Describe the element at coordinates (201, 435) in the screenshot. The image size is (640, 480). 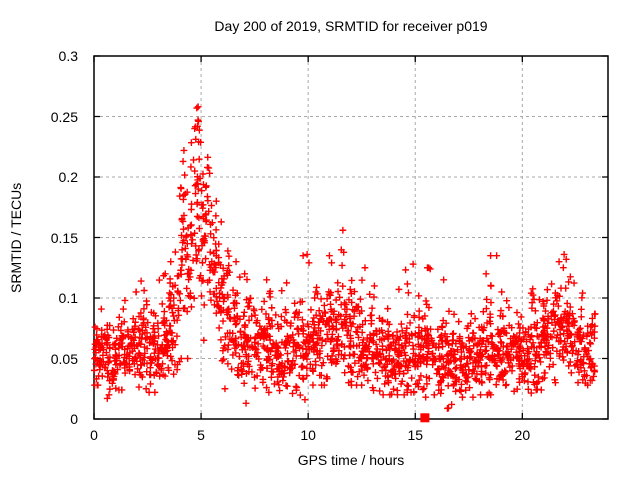
I see `x-tick-label: 5` at that location.